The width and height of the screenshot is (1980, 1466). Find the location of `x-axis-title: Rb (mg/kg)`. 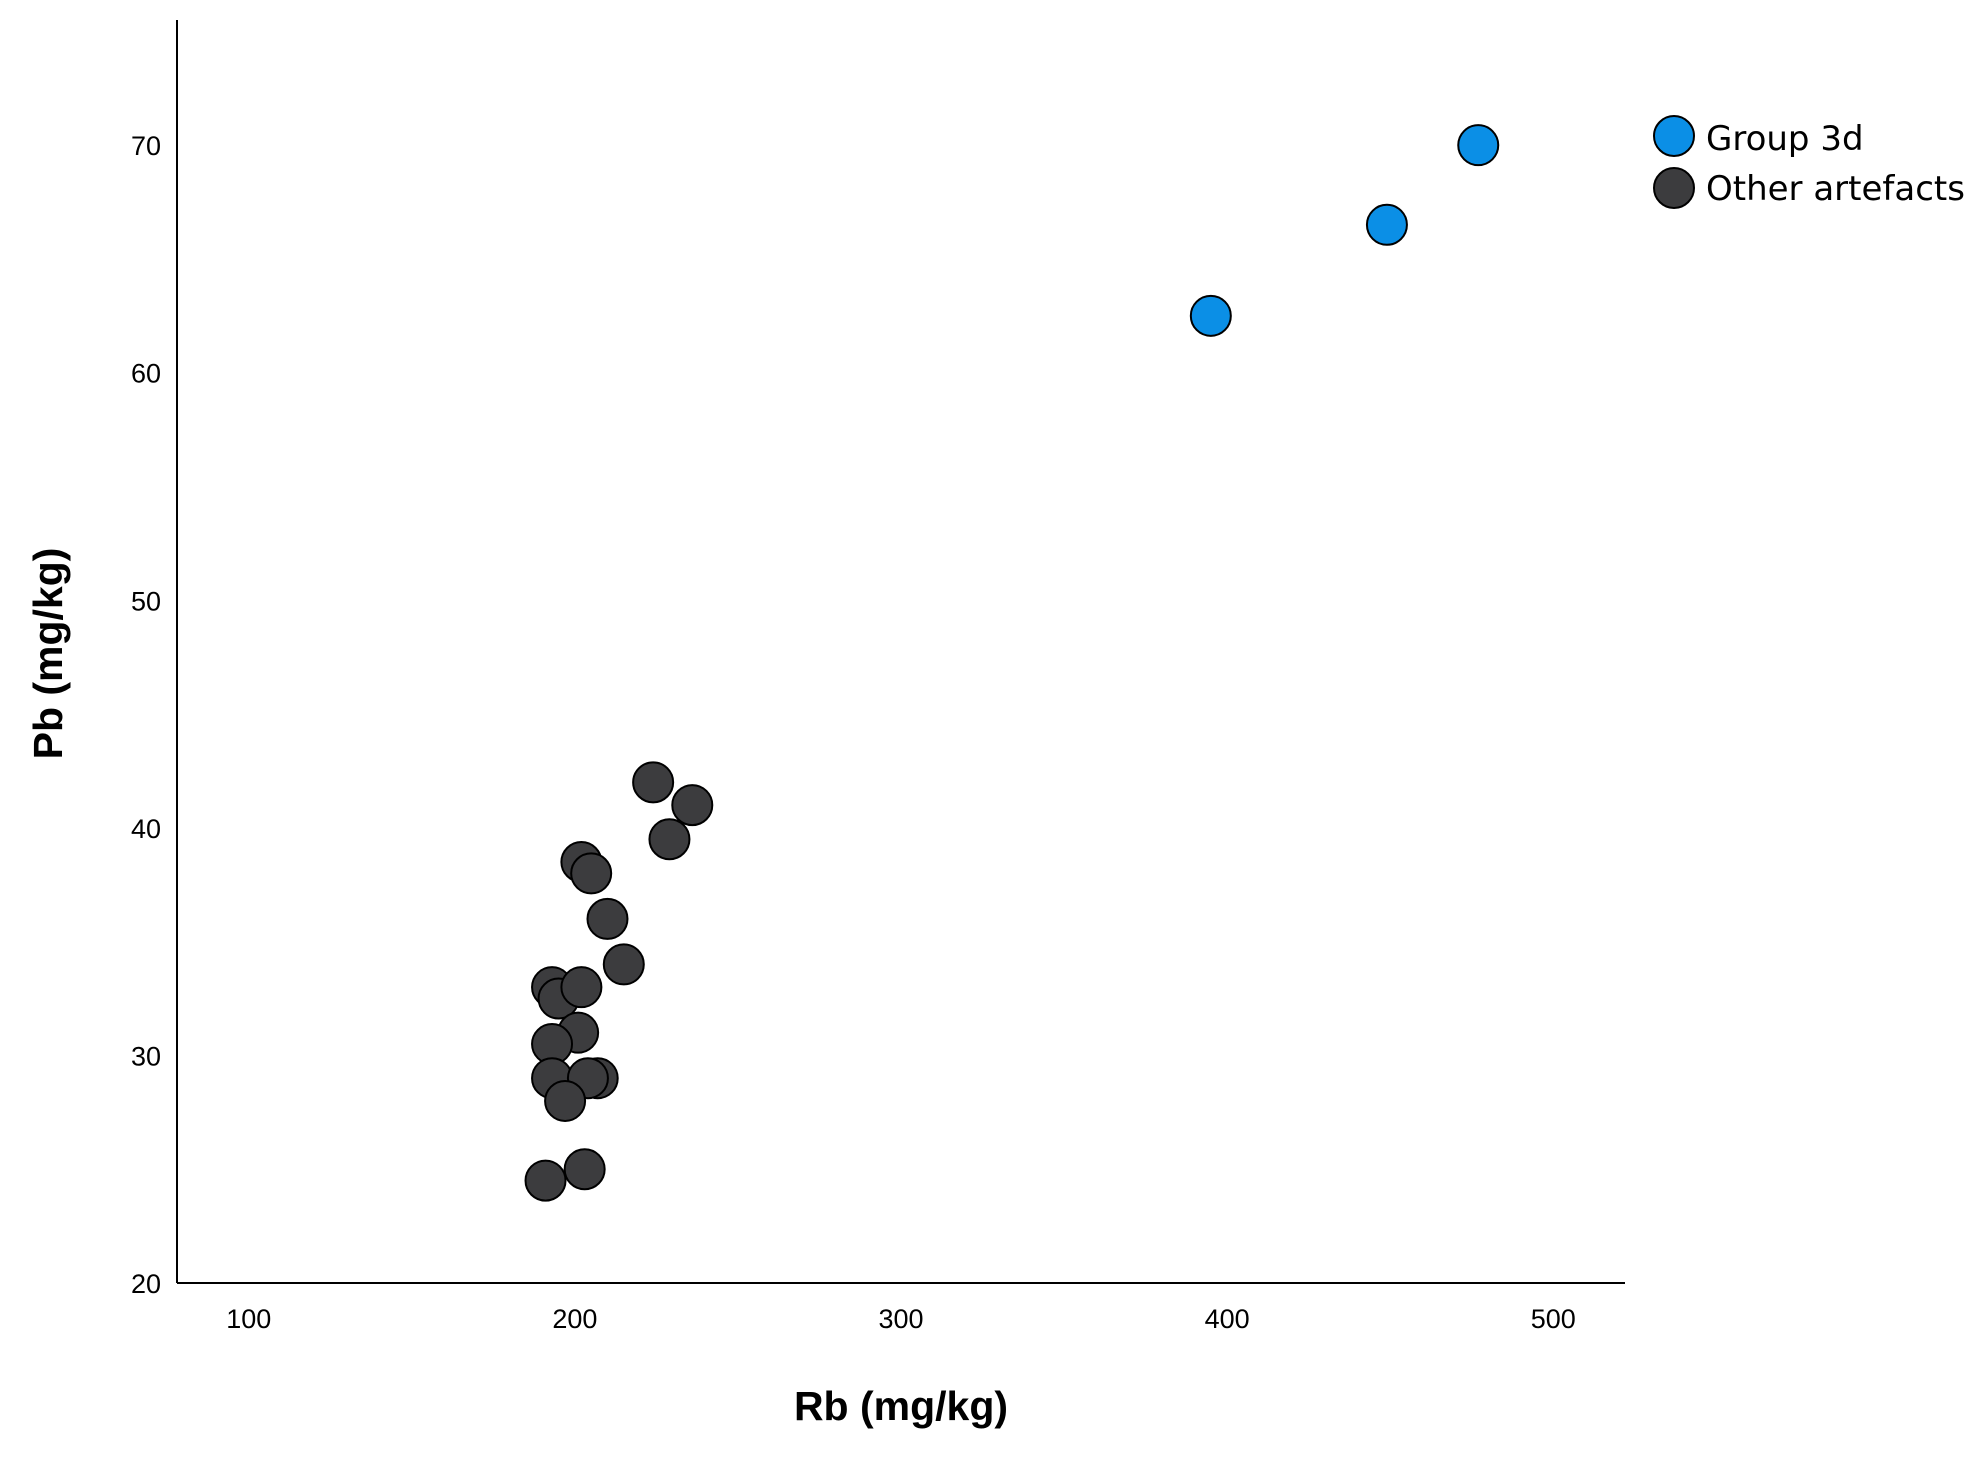

x-axis-title: Rb (mg/kg) is located at coordinates (901, 1406).